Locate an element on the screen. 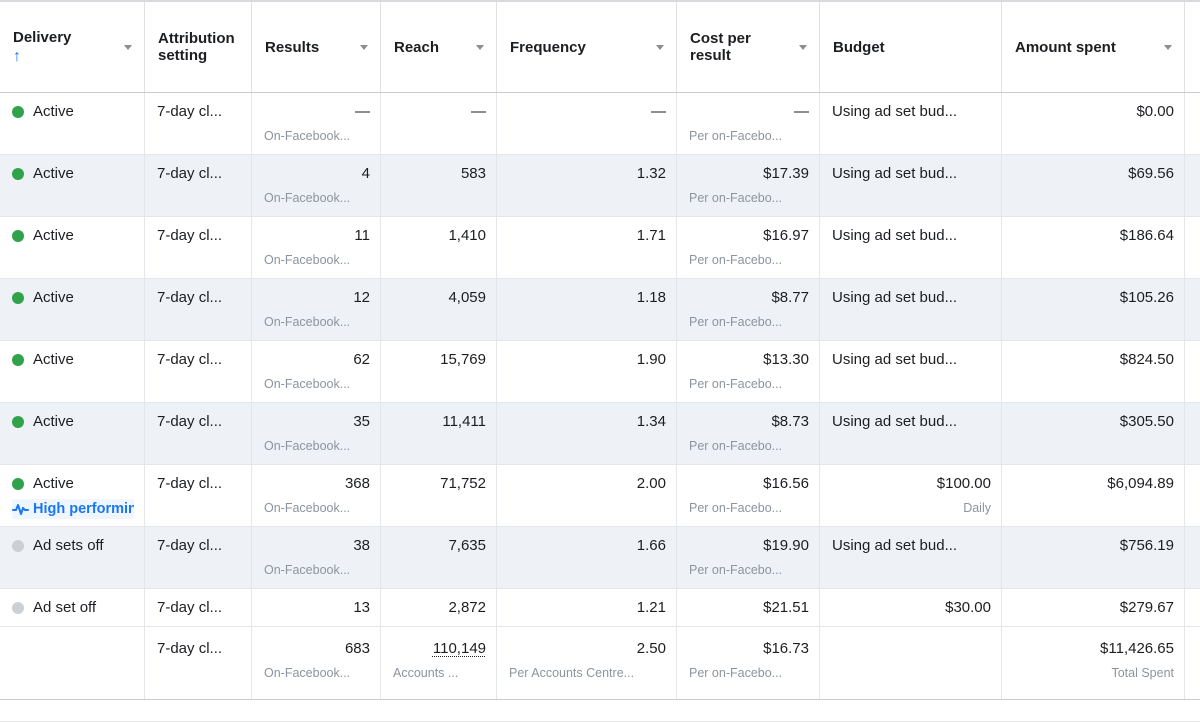  column-header-reach: Reach is located at coordinates (439, 47).